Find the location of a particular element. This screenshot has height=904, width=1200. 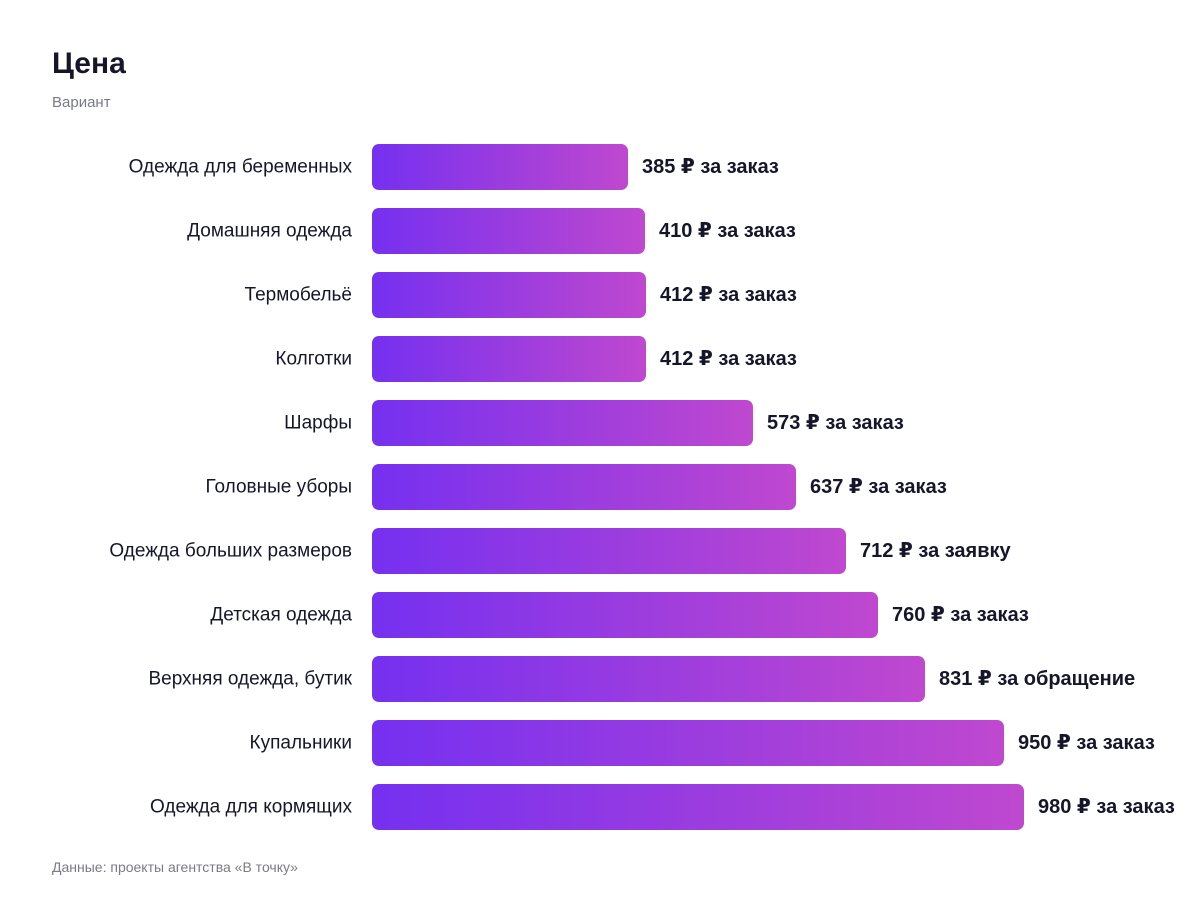

category-label: Головные уборы is located at coordinates (278, 487).